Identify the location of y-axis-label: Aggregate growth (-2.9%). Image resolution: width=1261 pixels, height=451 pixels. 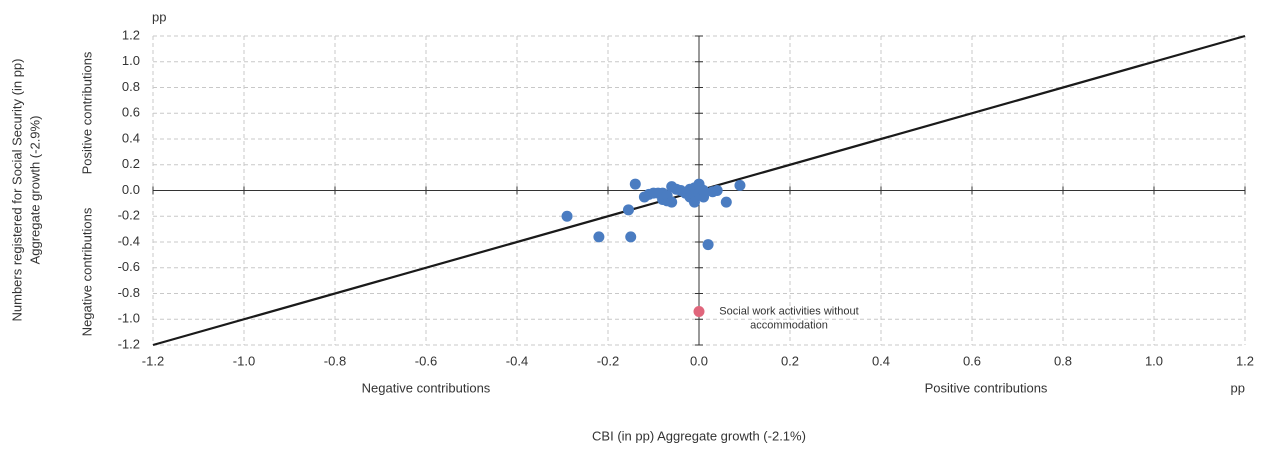
(34, 190).